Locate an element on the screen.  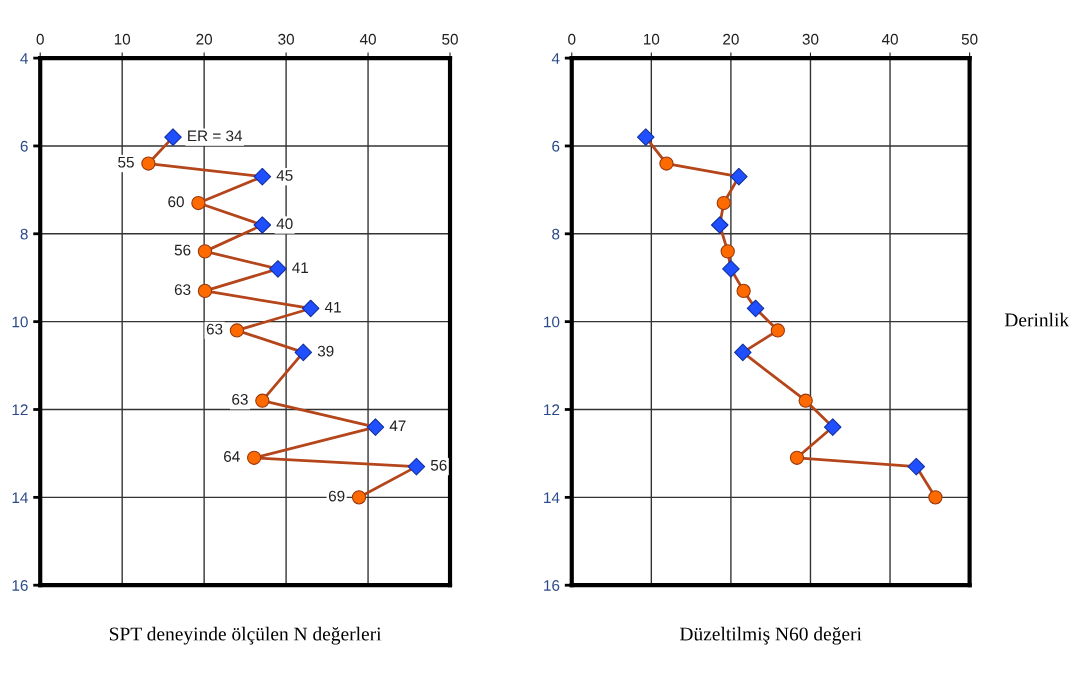
y-axis-title: Derinlik is located at coordinates (1037, 319).